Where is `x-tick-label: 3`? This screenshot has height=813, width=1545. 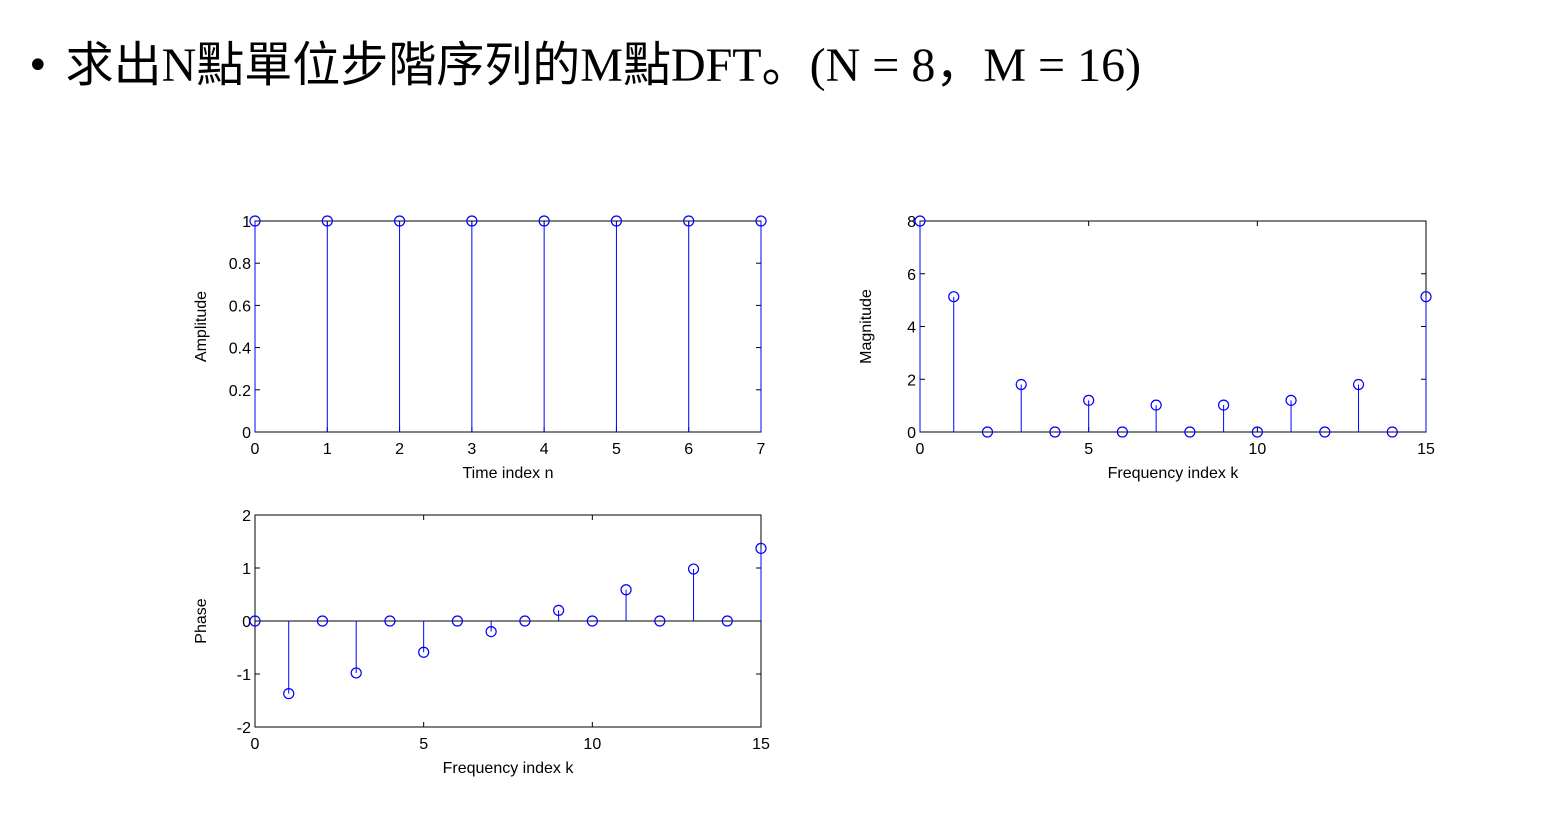 x-tick-label: 3 is located at coordinates (471, 449).